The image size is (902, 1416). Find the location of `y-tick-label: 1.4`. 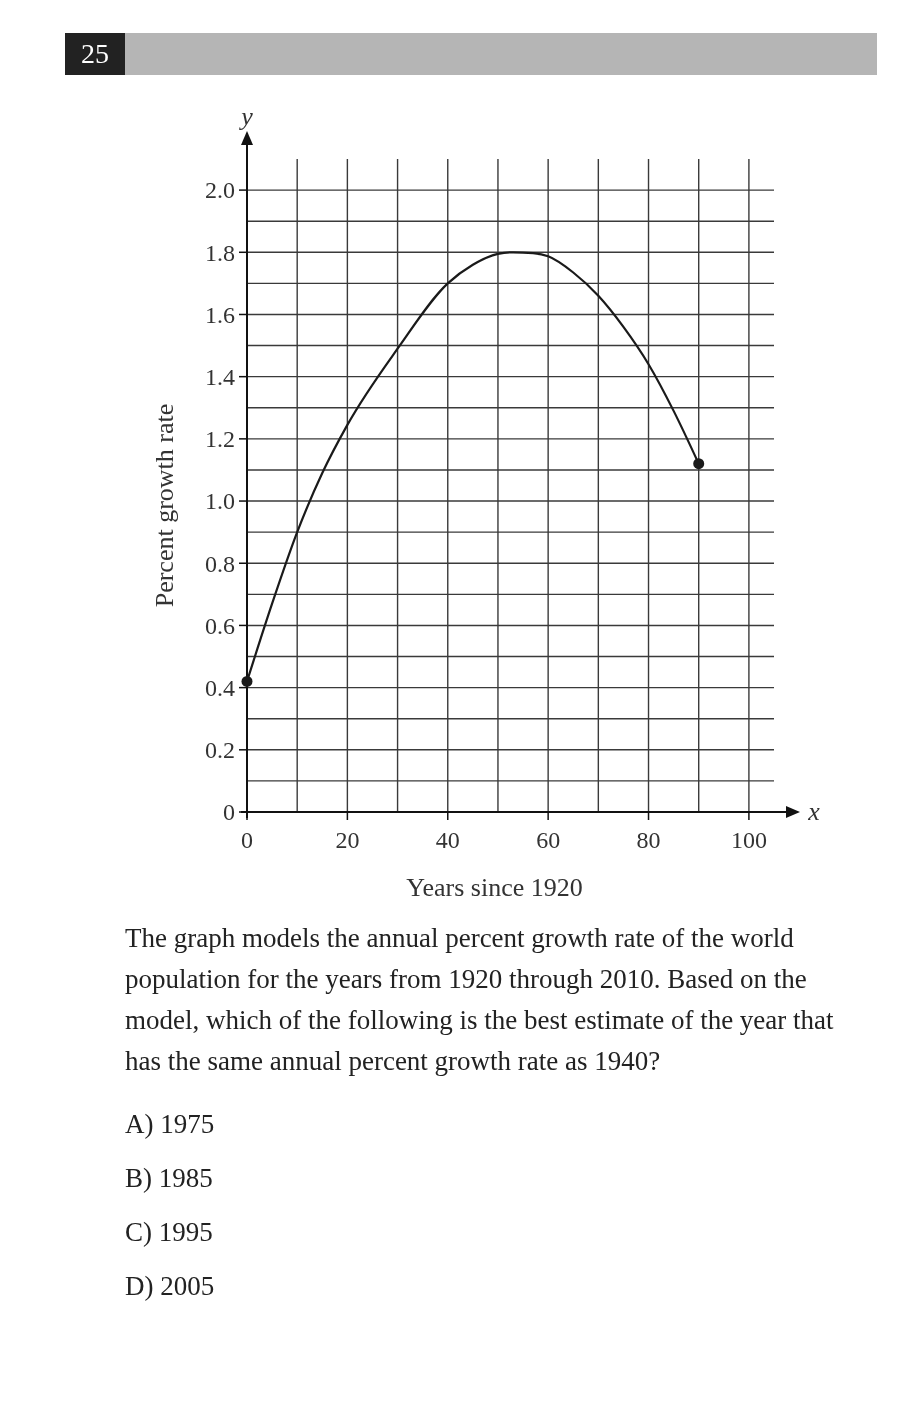

y-tick-label: 1.4 is located at coordinates (220, 377).